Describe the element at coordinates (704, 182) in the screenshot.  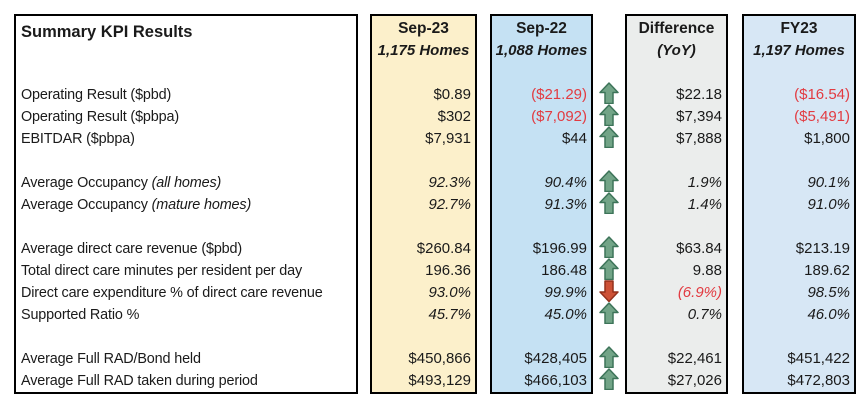
I see `kpi-value-diff: 1.9%` at that location.